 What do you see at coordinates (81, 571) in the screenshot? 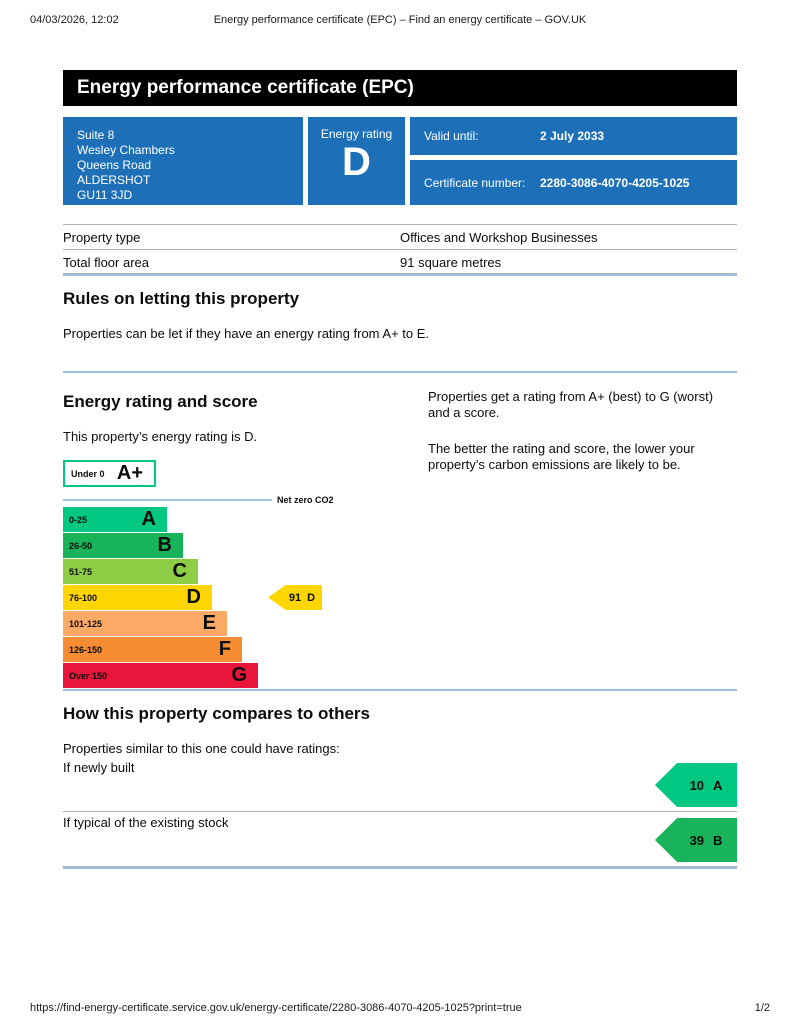
I see `band-range-label: 51-75` at bounding box center [81, 571].